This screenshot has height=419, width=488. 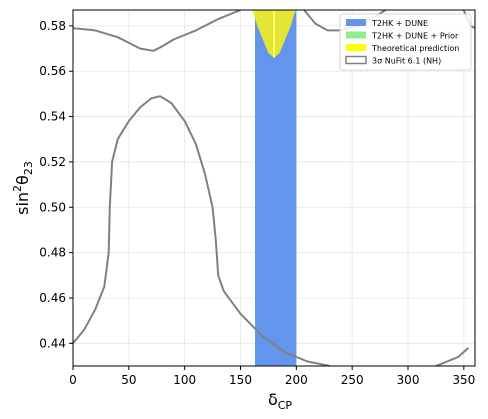 I want to click on y-tick-label: 0.44, so click(x=52, y=343).